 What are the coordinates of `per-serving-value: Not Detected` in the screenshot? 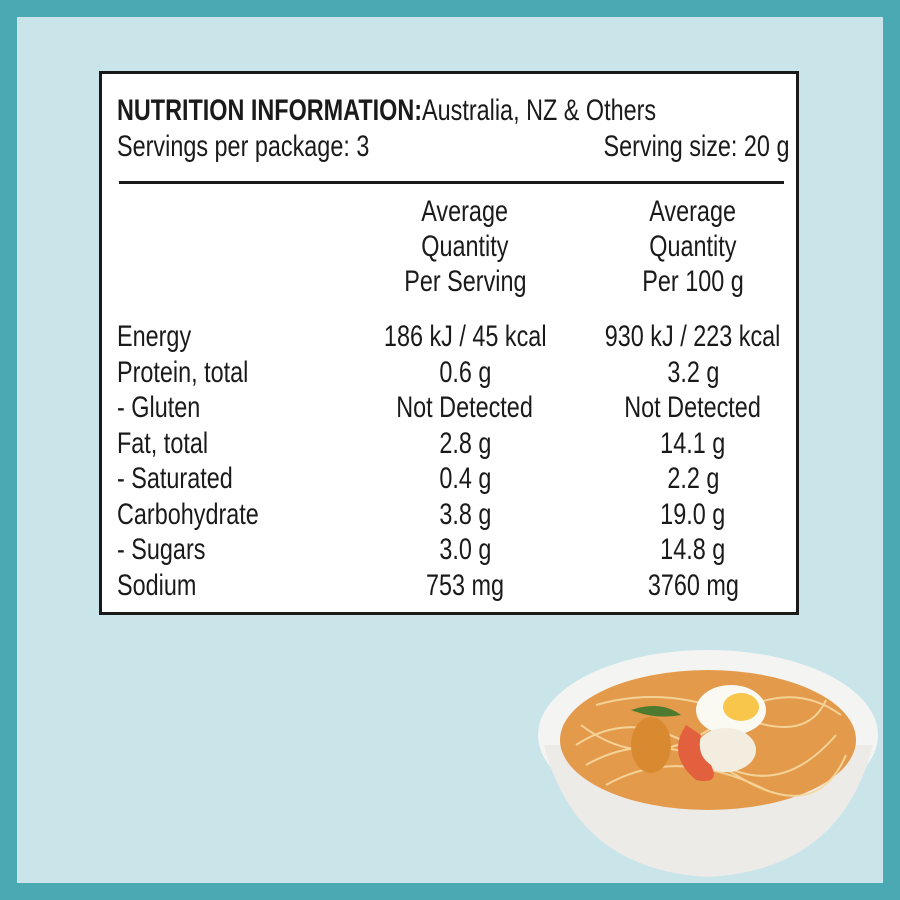 It's located at (465, 408).